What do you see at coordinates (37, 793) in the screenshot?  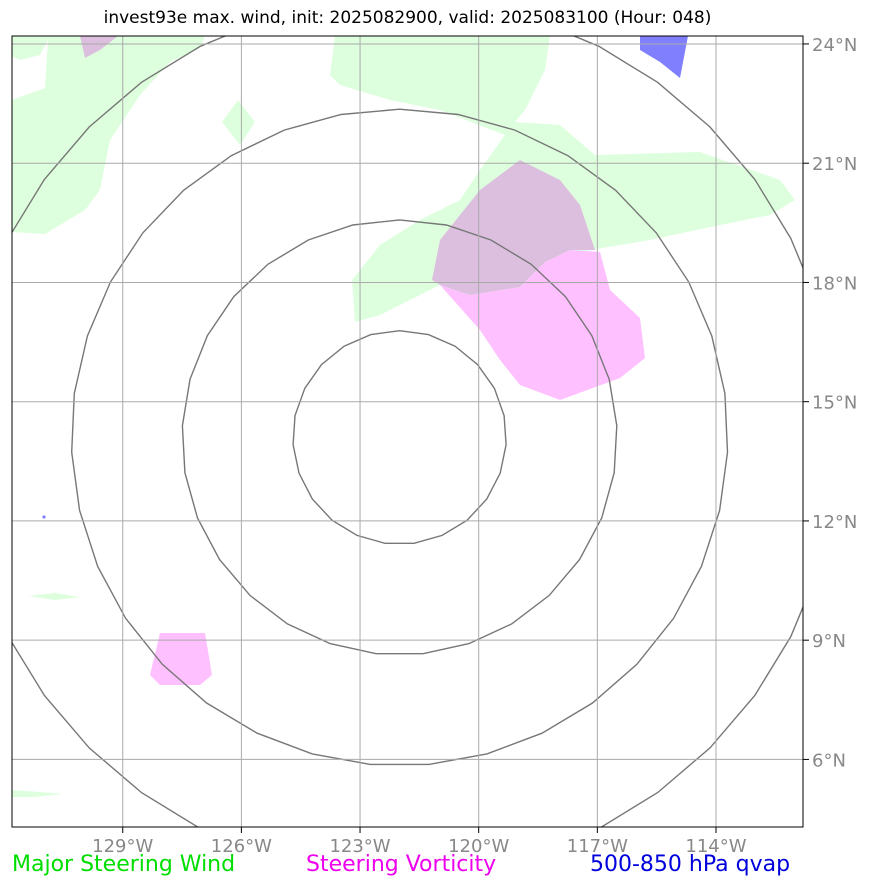 I see `steering-wind-area-south-edge` at bounding box center [37, 793].